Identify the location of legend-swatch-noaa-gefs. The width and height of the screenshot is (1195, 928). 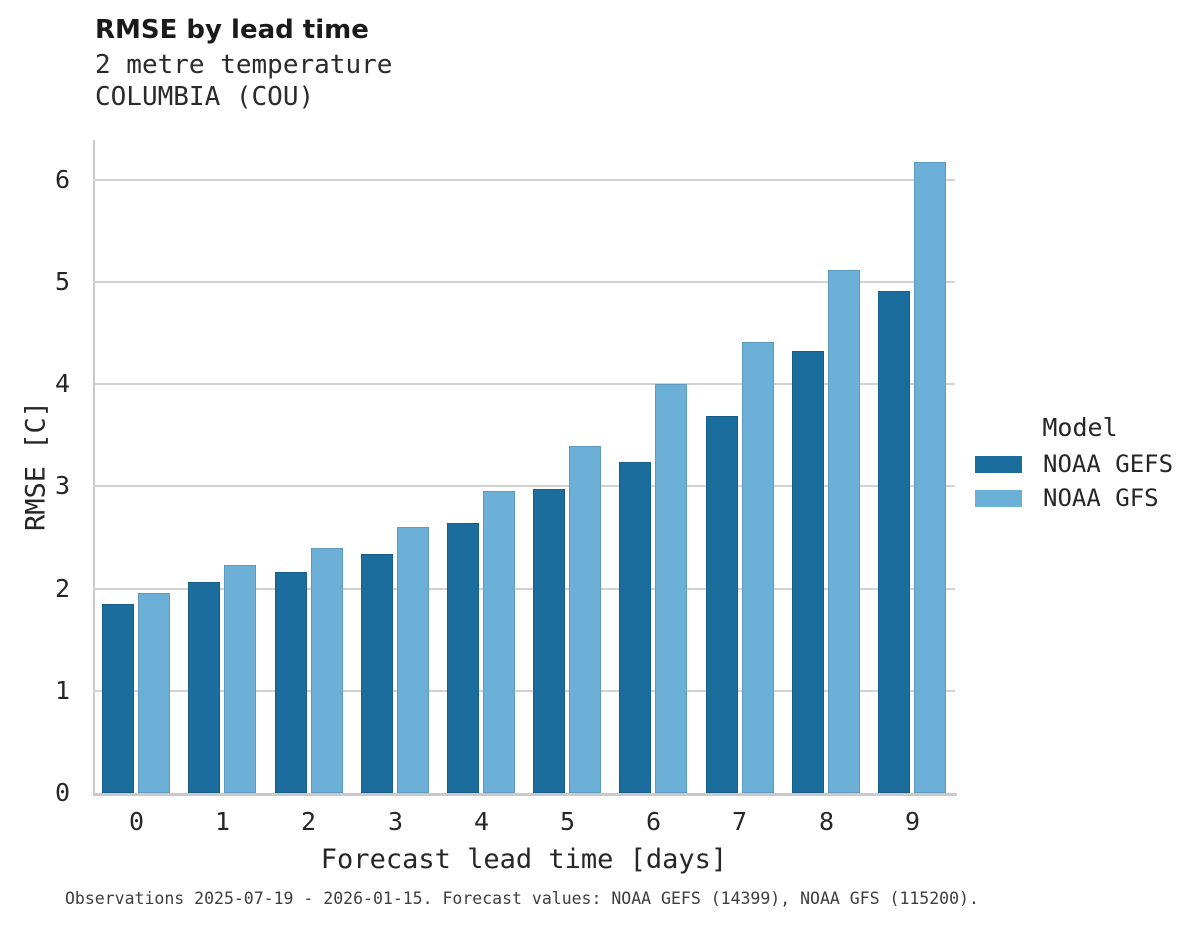
(998, 464).